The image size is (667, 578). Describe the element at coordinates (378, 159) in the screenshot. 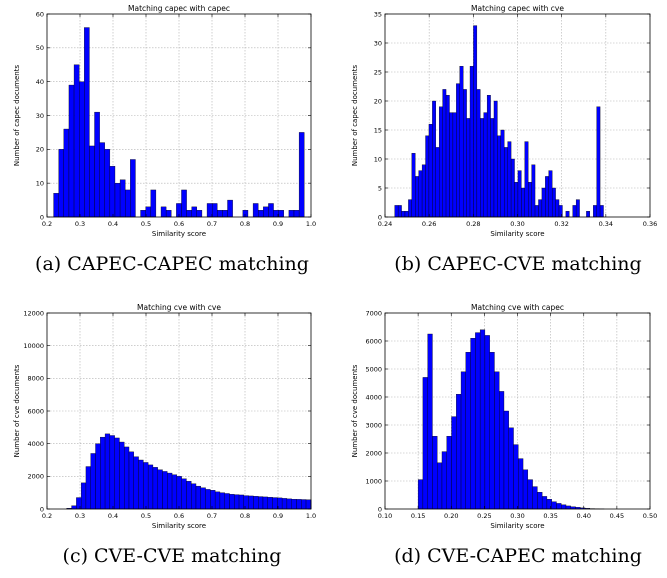

I see `y-tick-label: 10` at that location.